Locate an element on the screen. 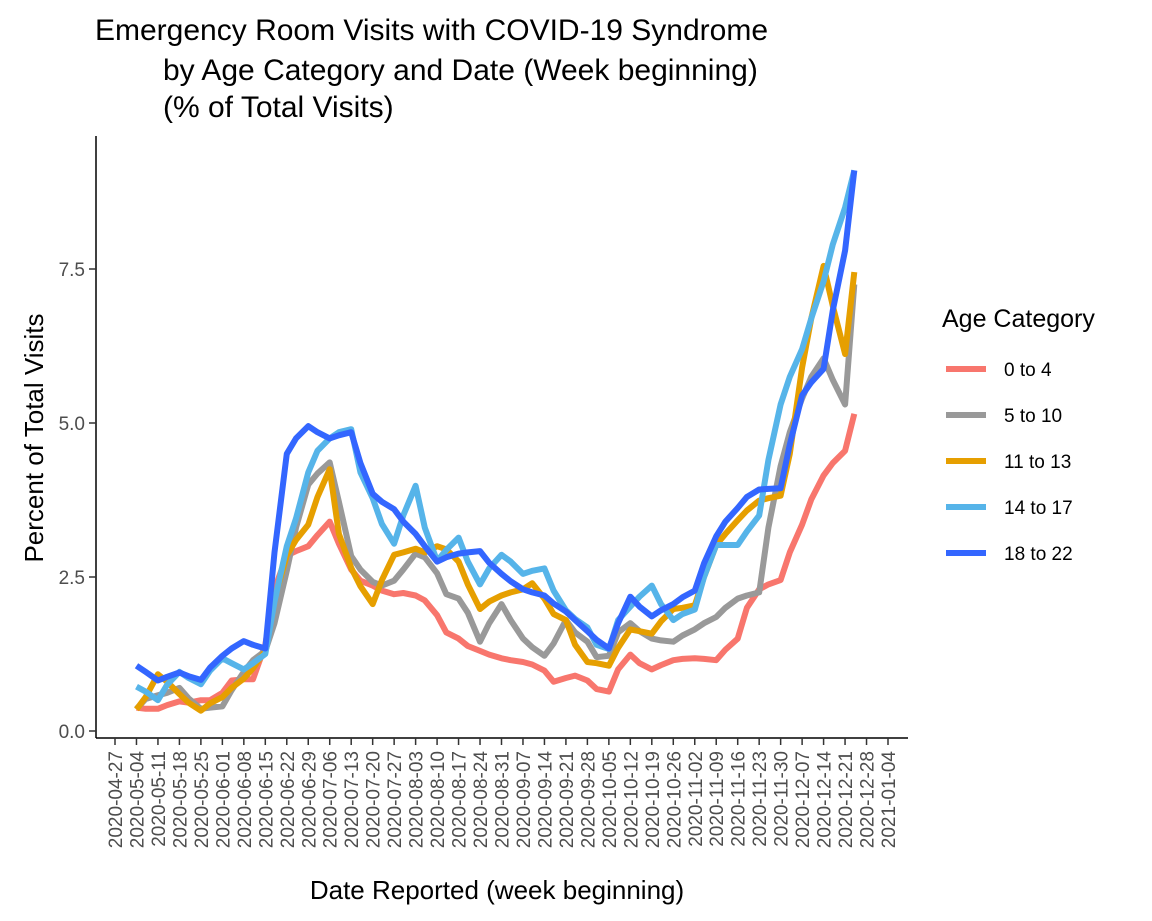 The width and height of the screenshot is (1152, 921). x-tick-label: 2020-07-27 is located at coordinates (395, 799).